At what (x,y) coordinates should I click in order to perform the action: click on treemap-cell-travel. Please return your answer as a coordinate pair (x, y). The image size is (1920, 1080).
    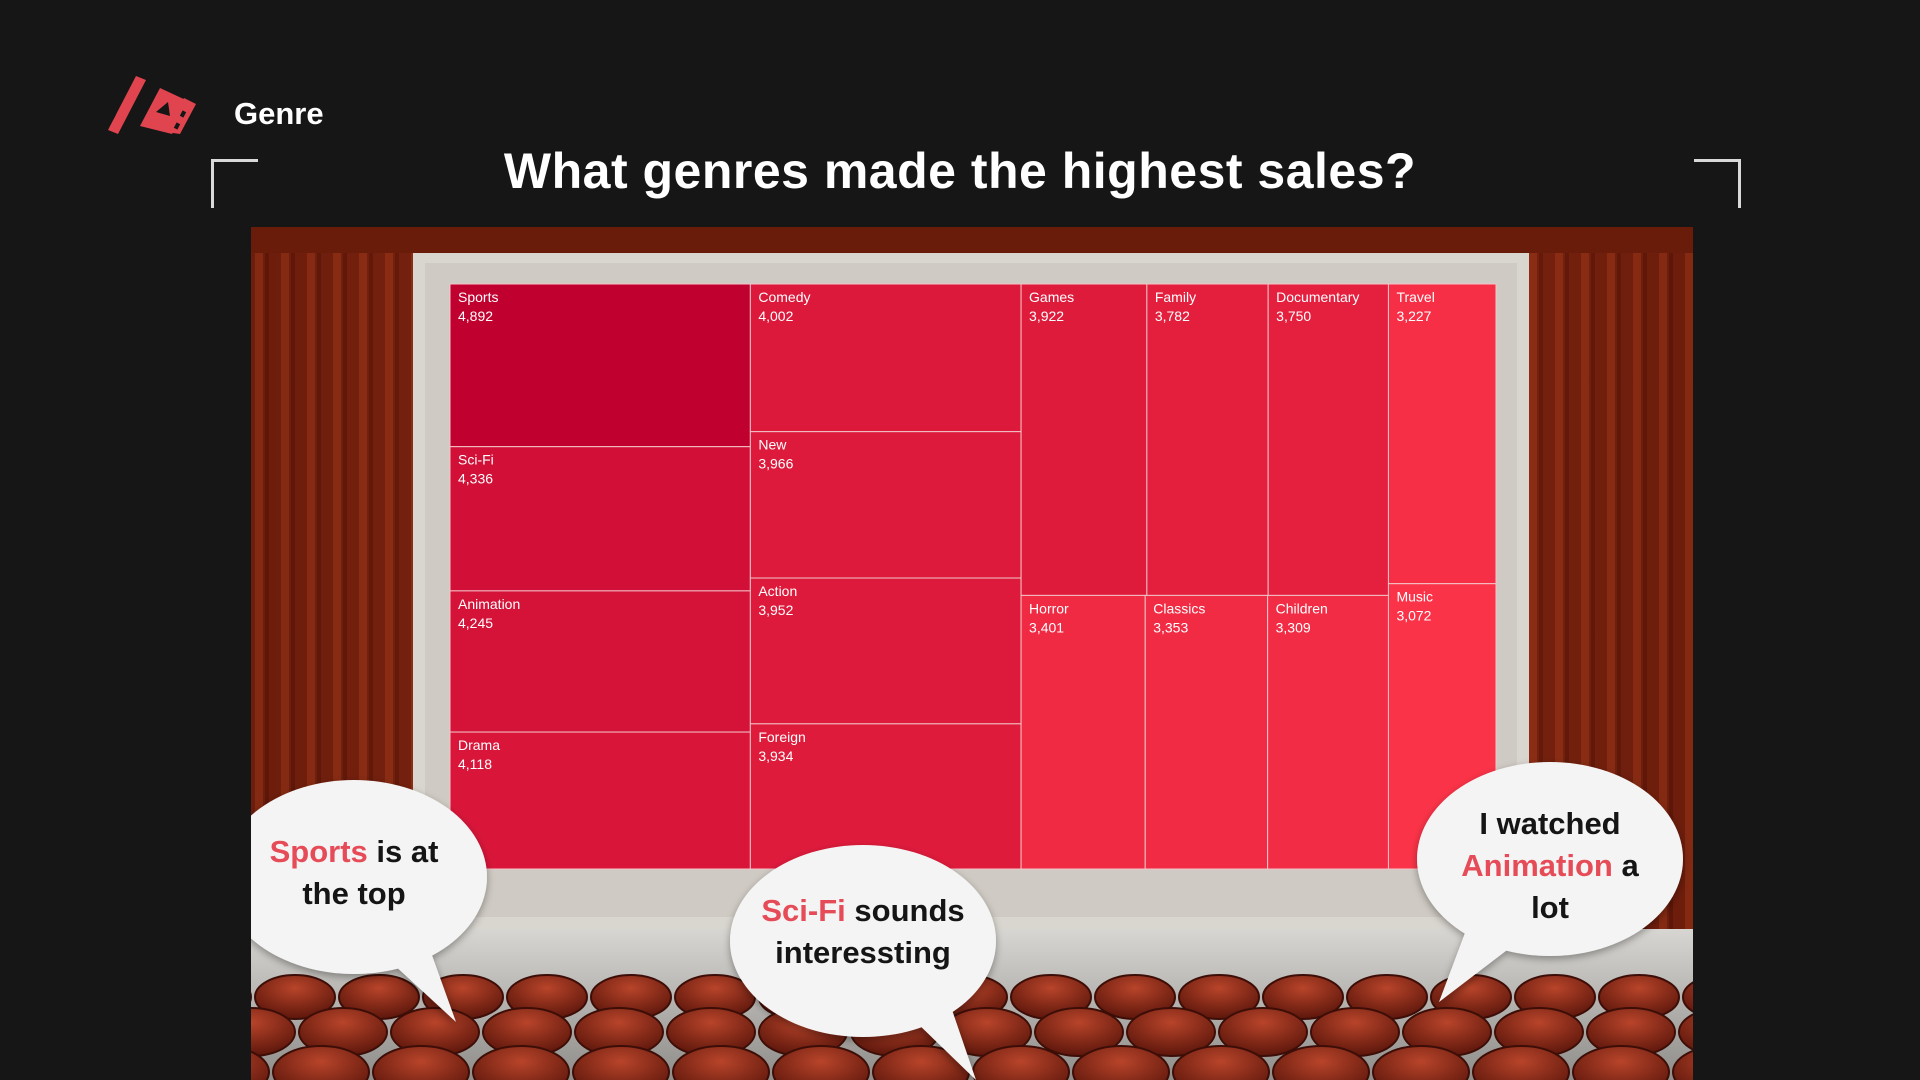
    Looking at the image, I should click on (1442, 434).